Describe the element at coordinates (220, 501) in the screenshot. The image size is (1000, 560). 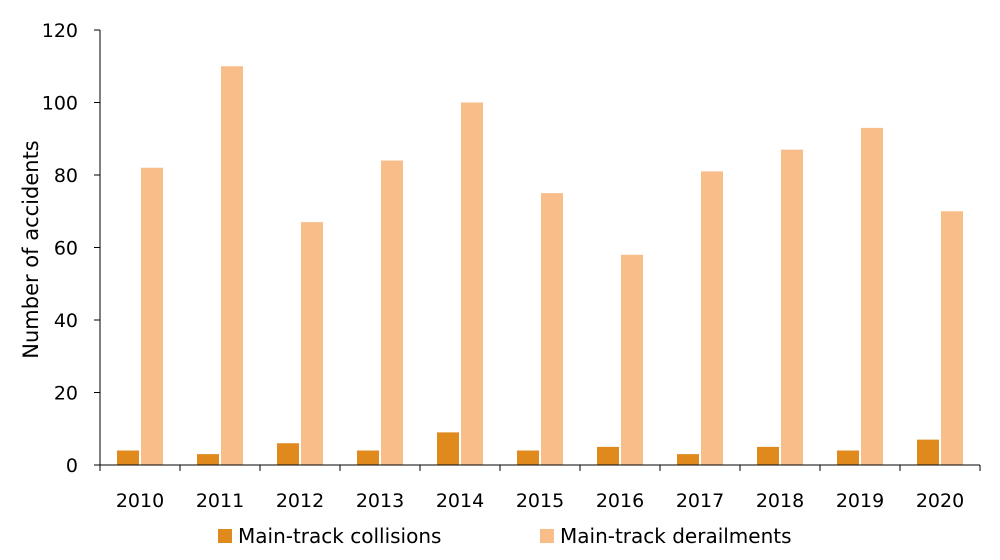
I see `x-tick-label: 2011` at that location.